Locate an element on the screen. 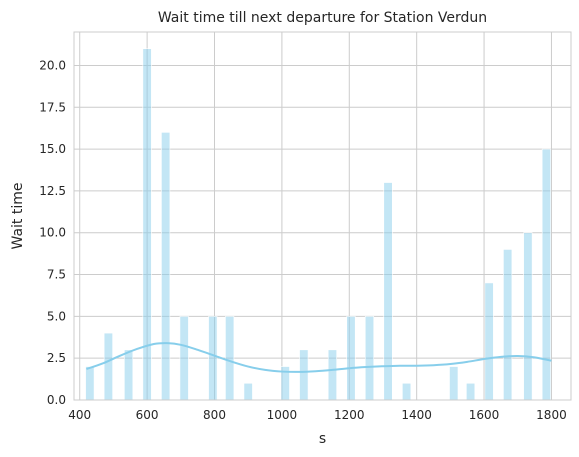 This screenshot has height=457, width=579. x-tick-label: 600 is located at coordinates (147, 415).